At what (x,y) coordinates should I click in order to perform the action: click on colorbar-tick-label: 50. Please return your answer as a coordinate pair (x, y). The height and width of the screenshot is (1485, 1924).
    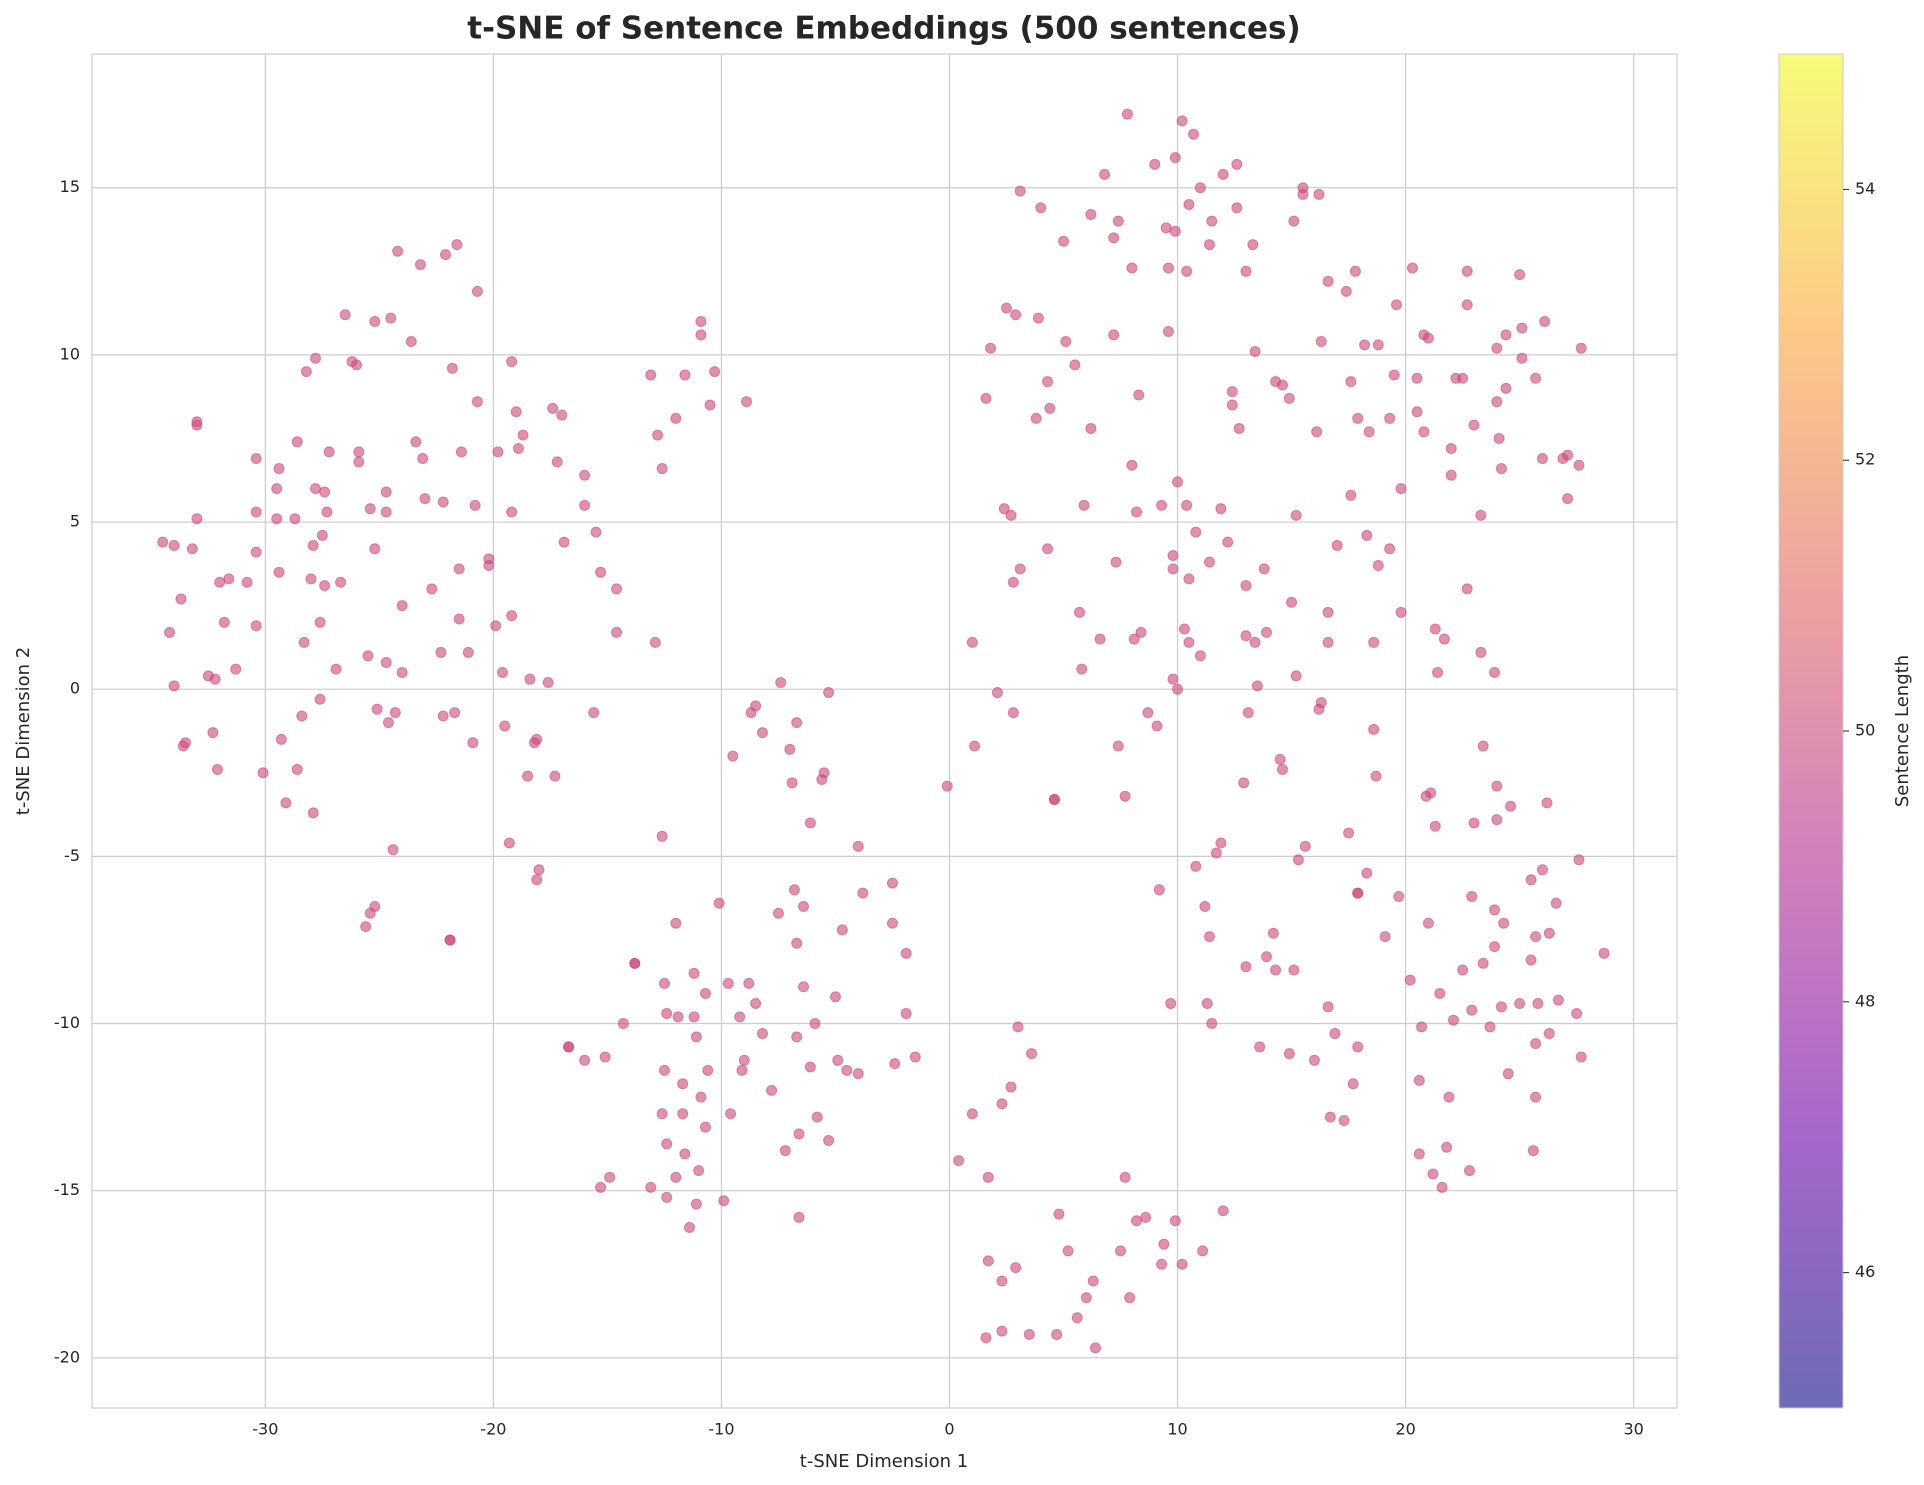
    Looking at the image, I should click on (1865, 730).